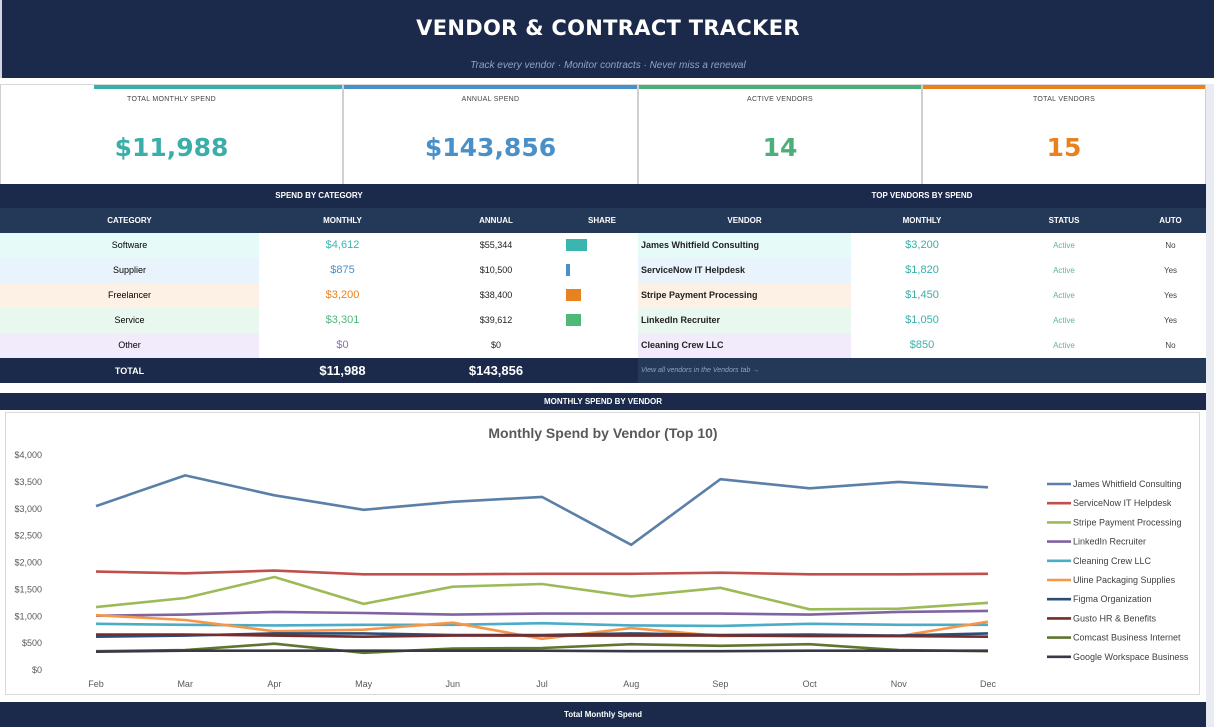 This screenshot has width=1214, height=727. Describe the element at coordinates (28, 482) in the screenshot. I see `y-tick-label: $3,500` at that location.